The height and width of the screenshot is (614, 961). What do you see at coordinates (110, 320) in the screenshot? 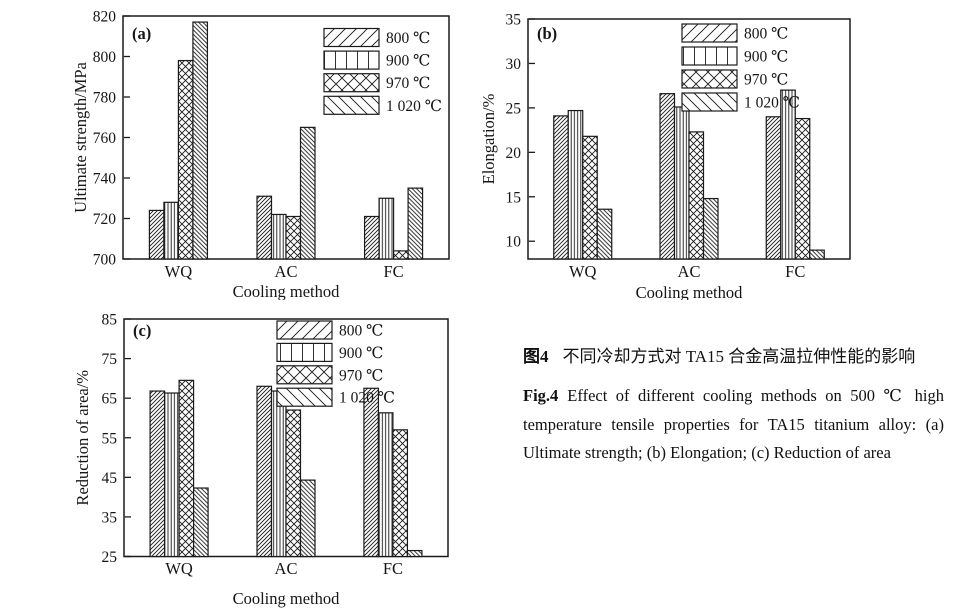
I see `y-tick-label: 85` at bounding box center [110, 320].